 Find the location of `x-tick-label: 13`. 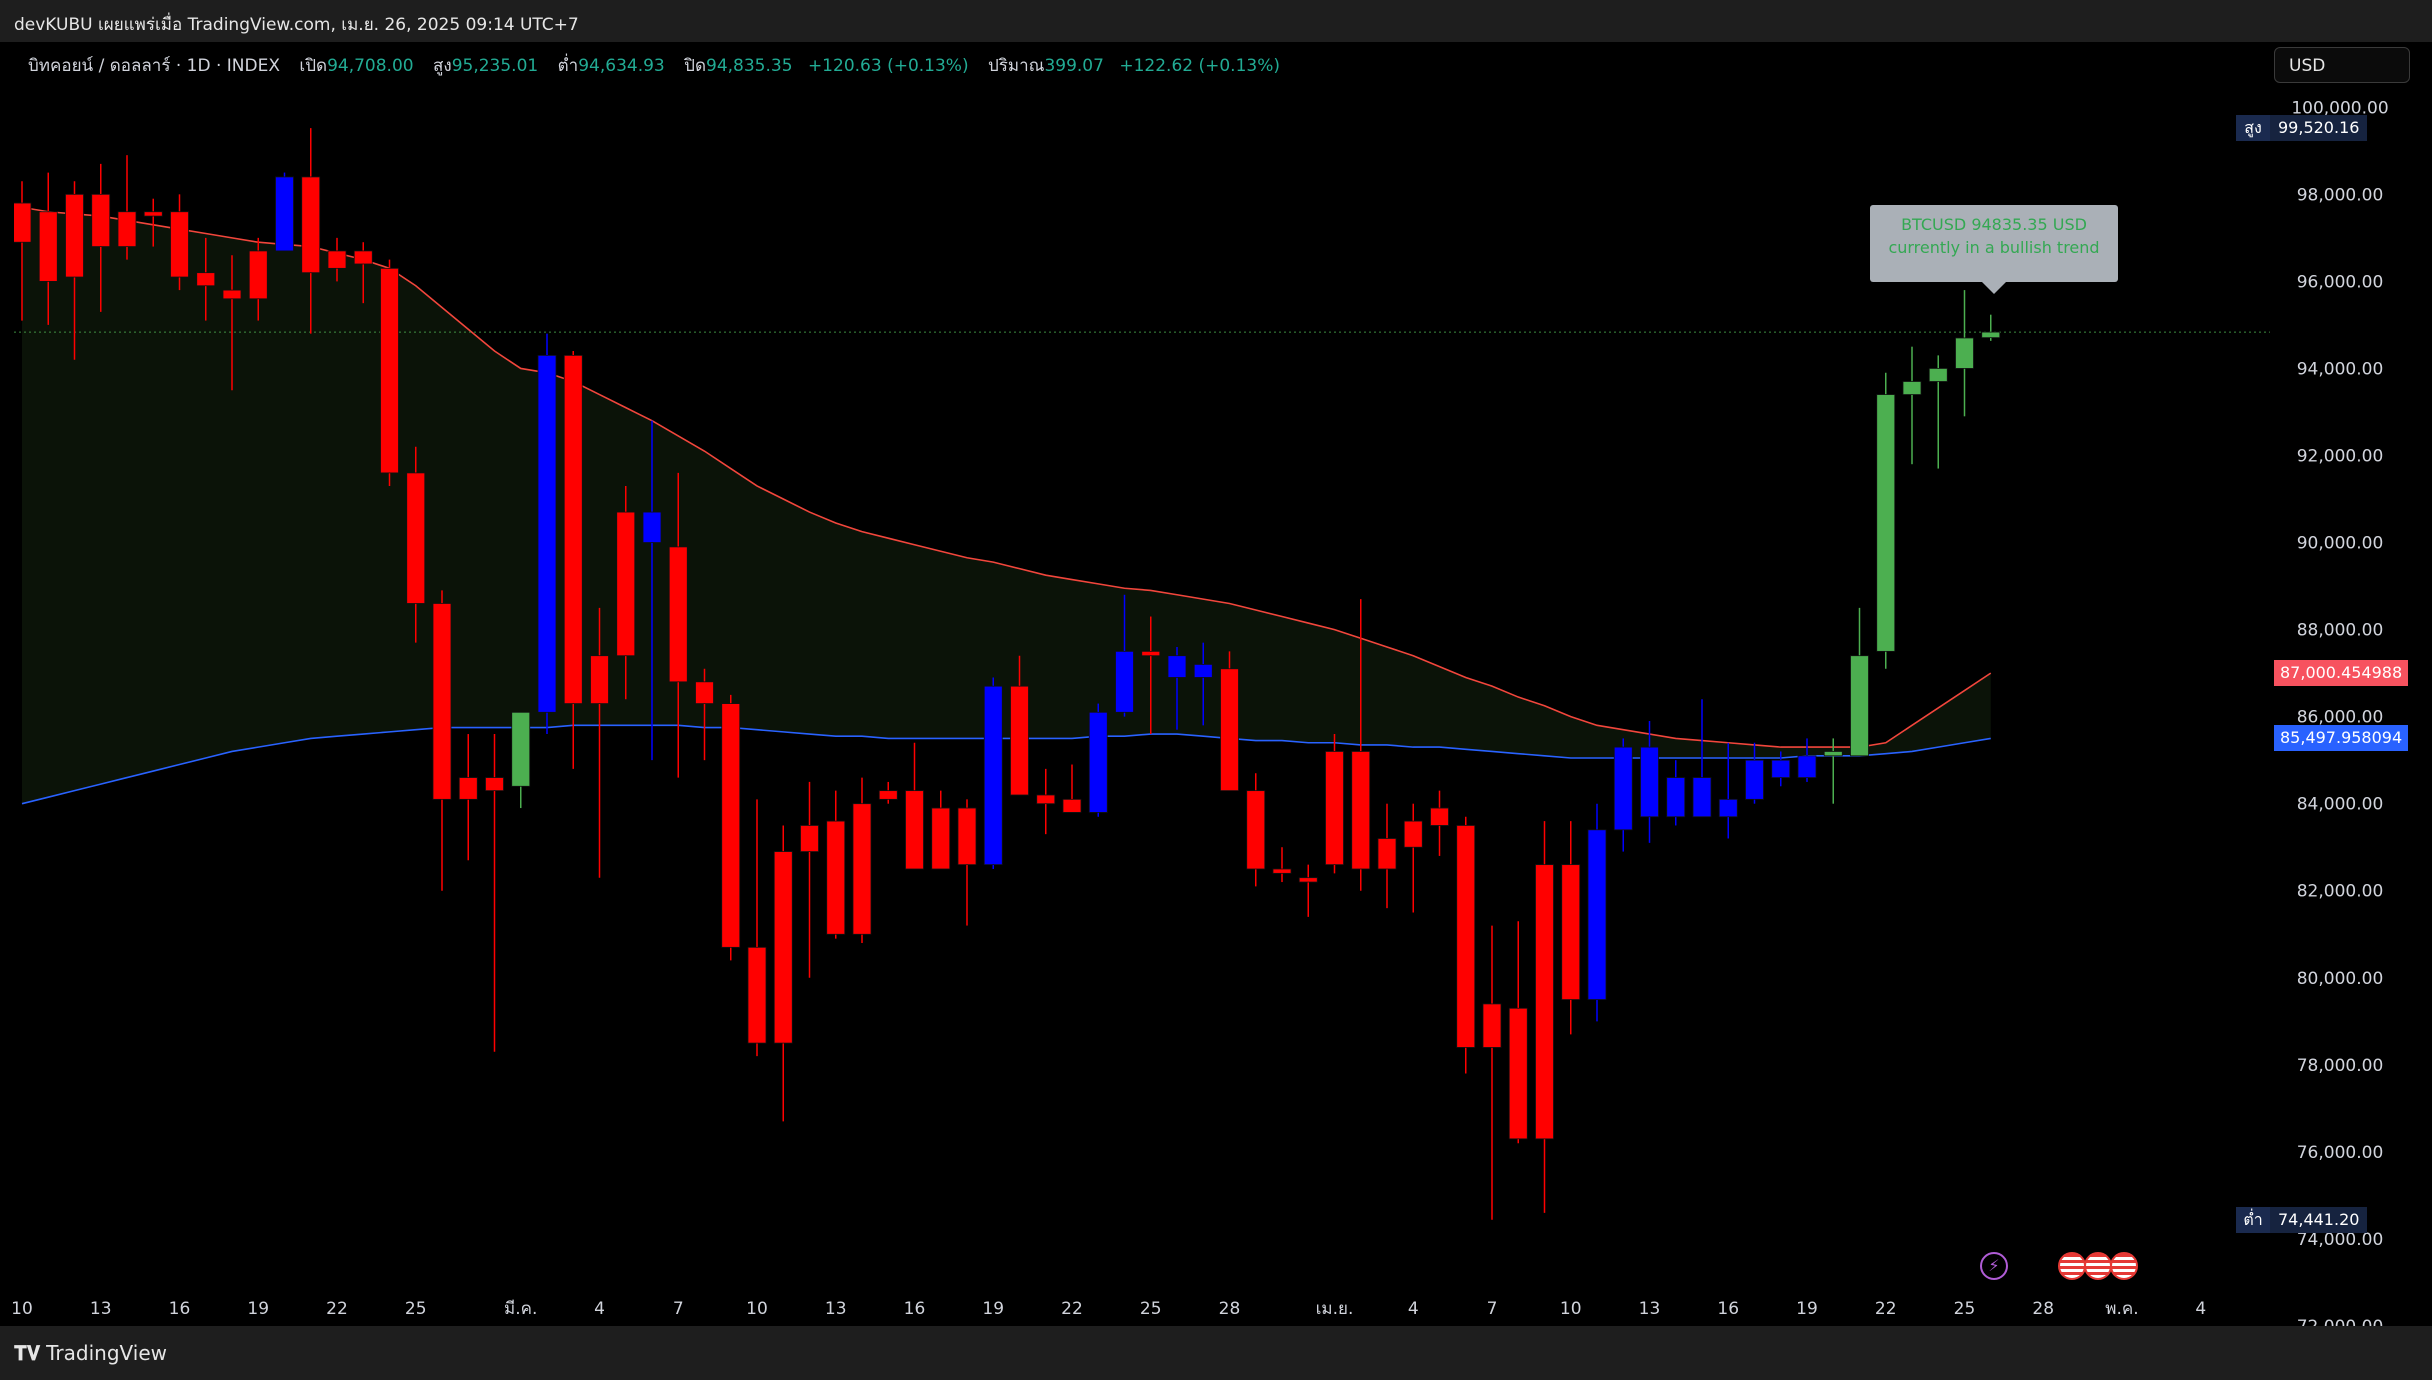

x-tick-label: 13 is located at coordinates (101, 1309).